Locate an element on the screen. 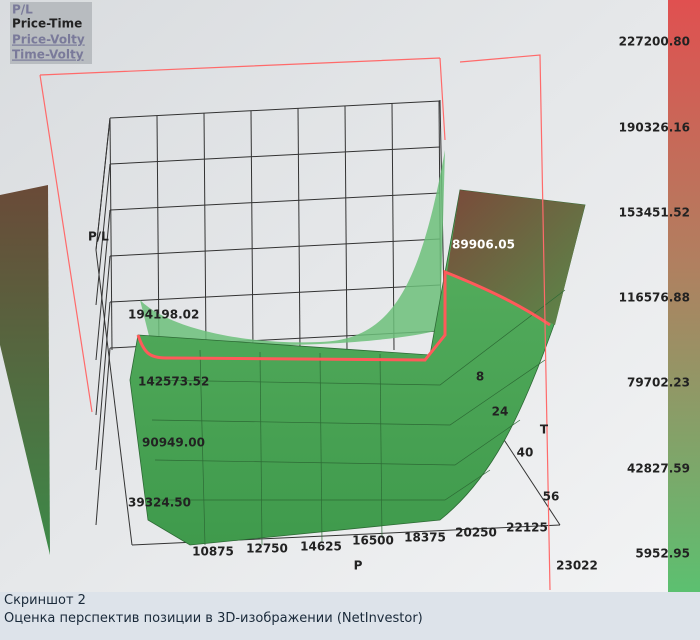 The width and height of the screenshot is (700, 640). x-label: 12750 is located at coordinates (267, 549).